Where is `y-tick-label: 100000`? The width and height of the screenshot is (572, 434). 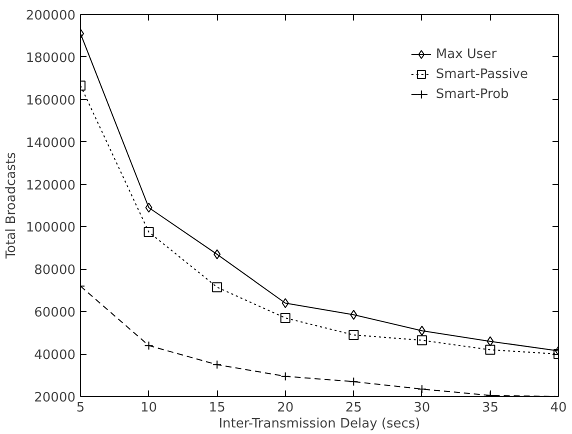
y-tick-label: 100000 is located at coordinates (51, 228).